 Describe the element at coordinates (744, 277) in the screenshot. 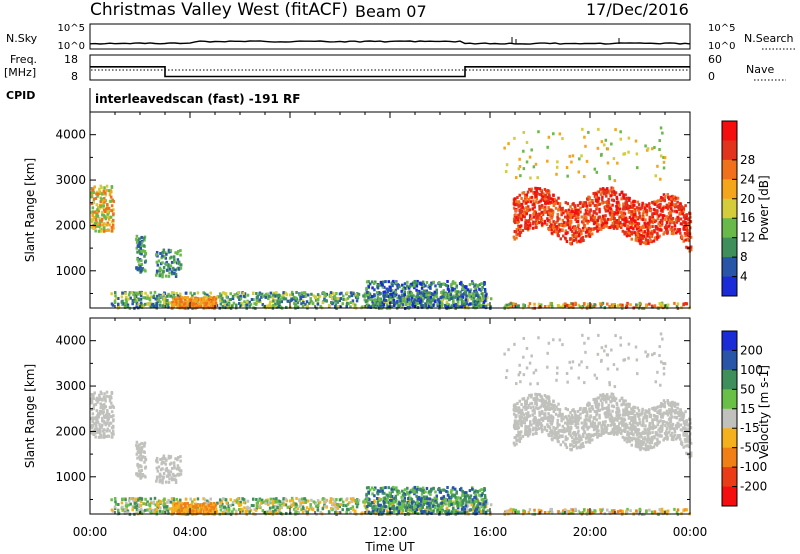

I see `colorbar-tick-label: 4` at that location.